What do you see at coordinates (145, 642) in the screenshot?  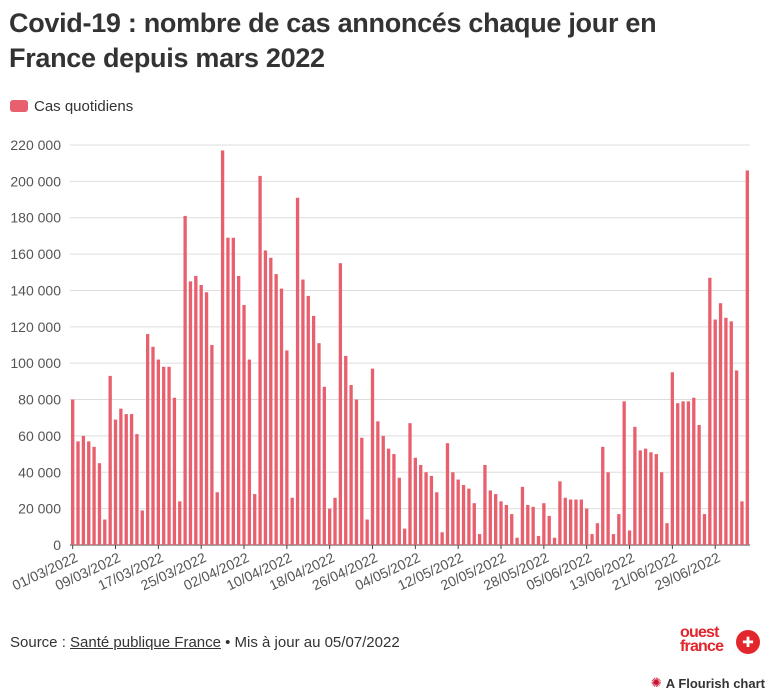 I see `source-link: Santé publique France` at bounding box center [145, 642].